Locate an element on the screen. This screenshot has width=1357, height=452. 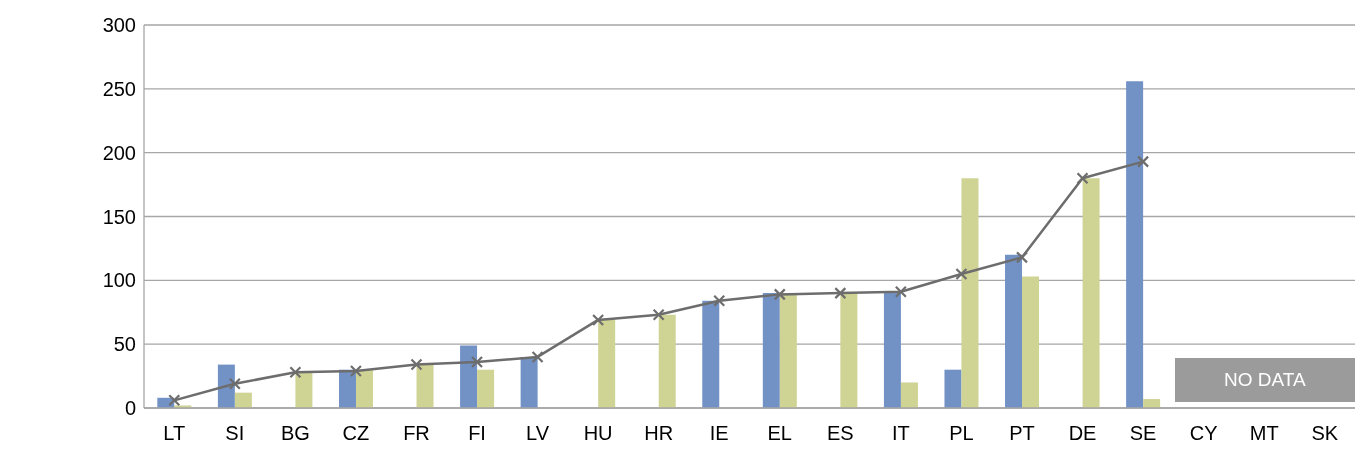
x-tick-label: FI is located at coordinates (477, 433).